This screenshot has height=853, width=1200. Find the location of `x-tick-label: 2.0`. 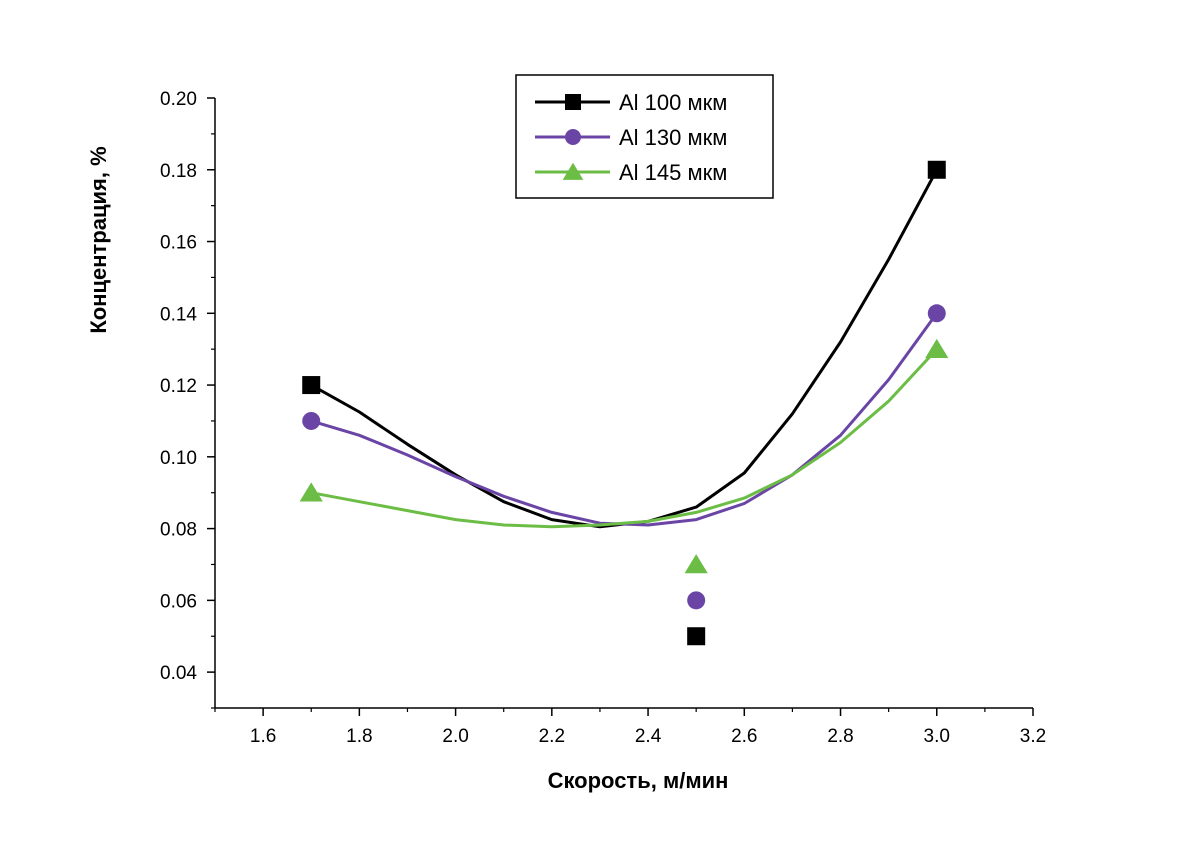

x-tick-label: 2.0 is located at coordinates (455, 736).